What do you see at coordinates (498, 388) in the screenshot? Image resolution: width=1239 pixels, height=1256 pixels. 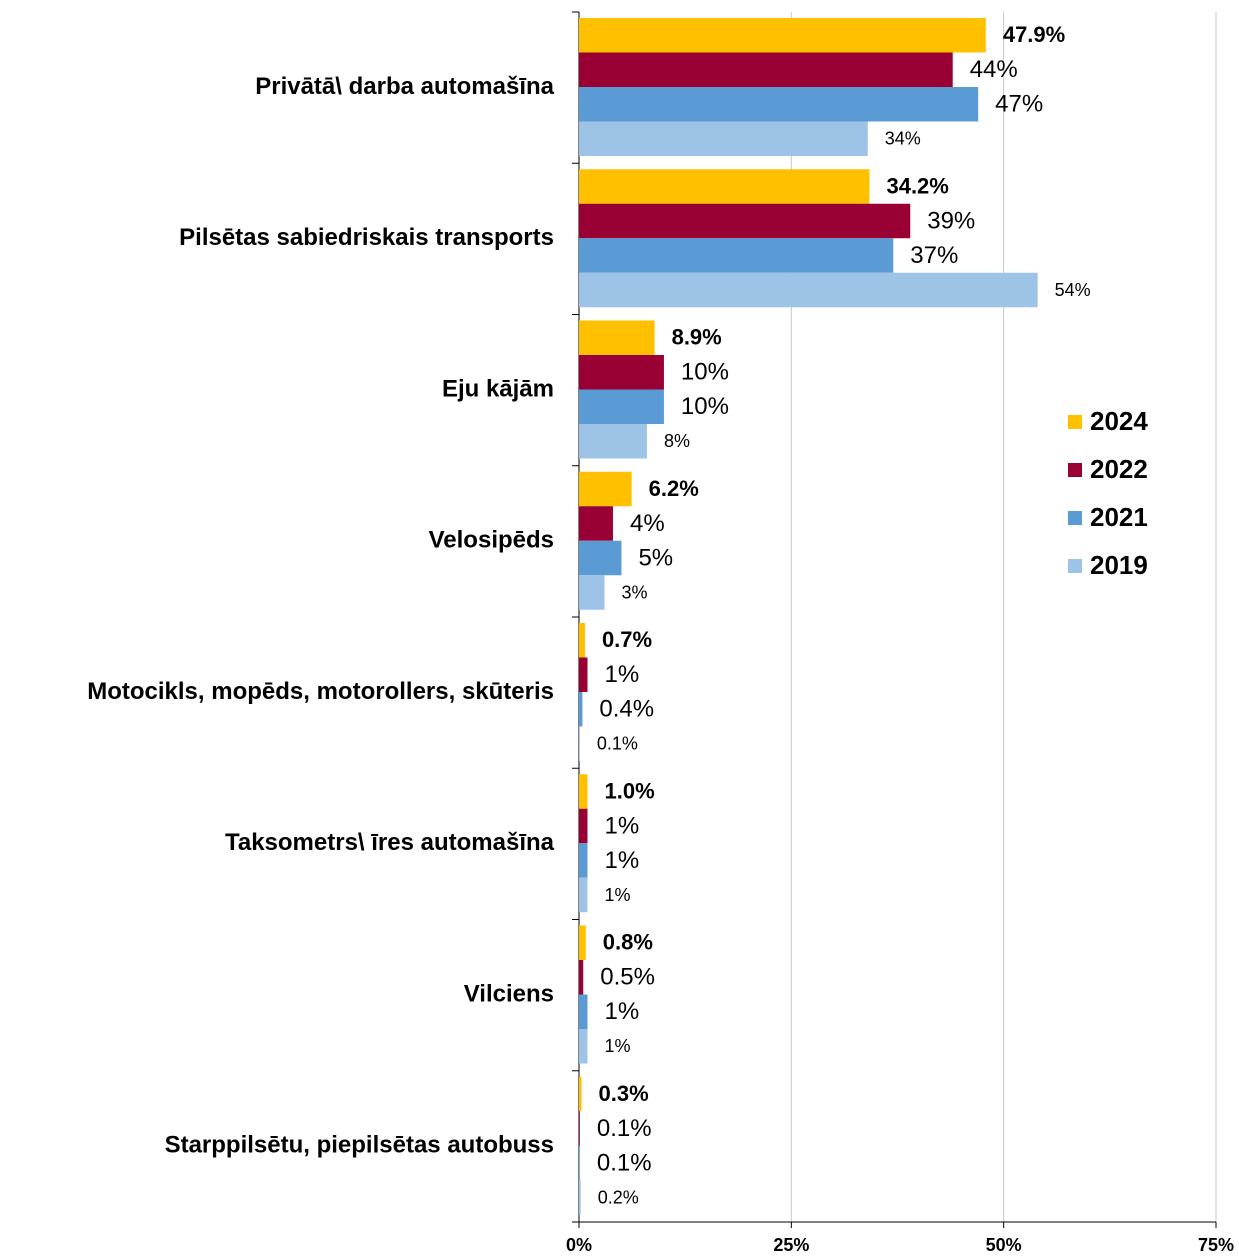 I see `category-label: Eju kājām` at bounding box center [498, 388].